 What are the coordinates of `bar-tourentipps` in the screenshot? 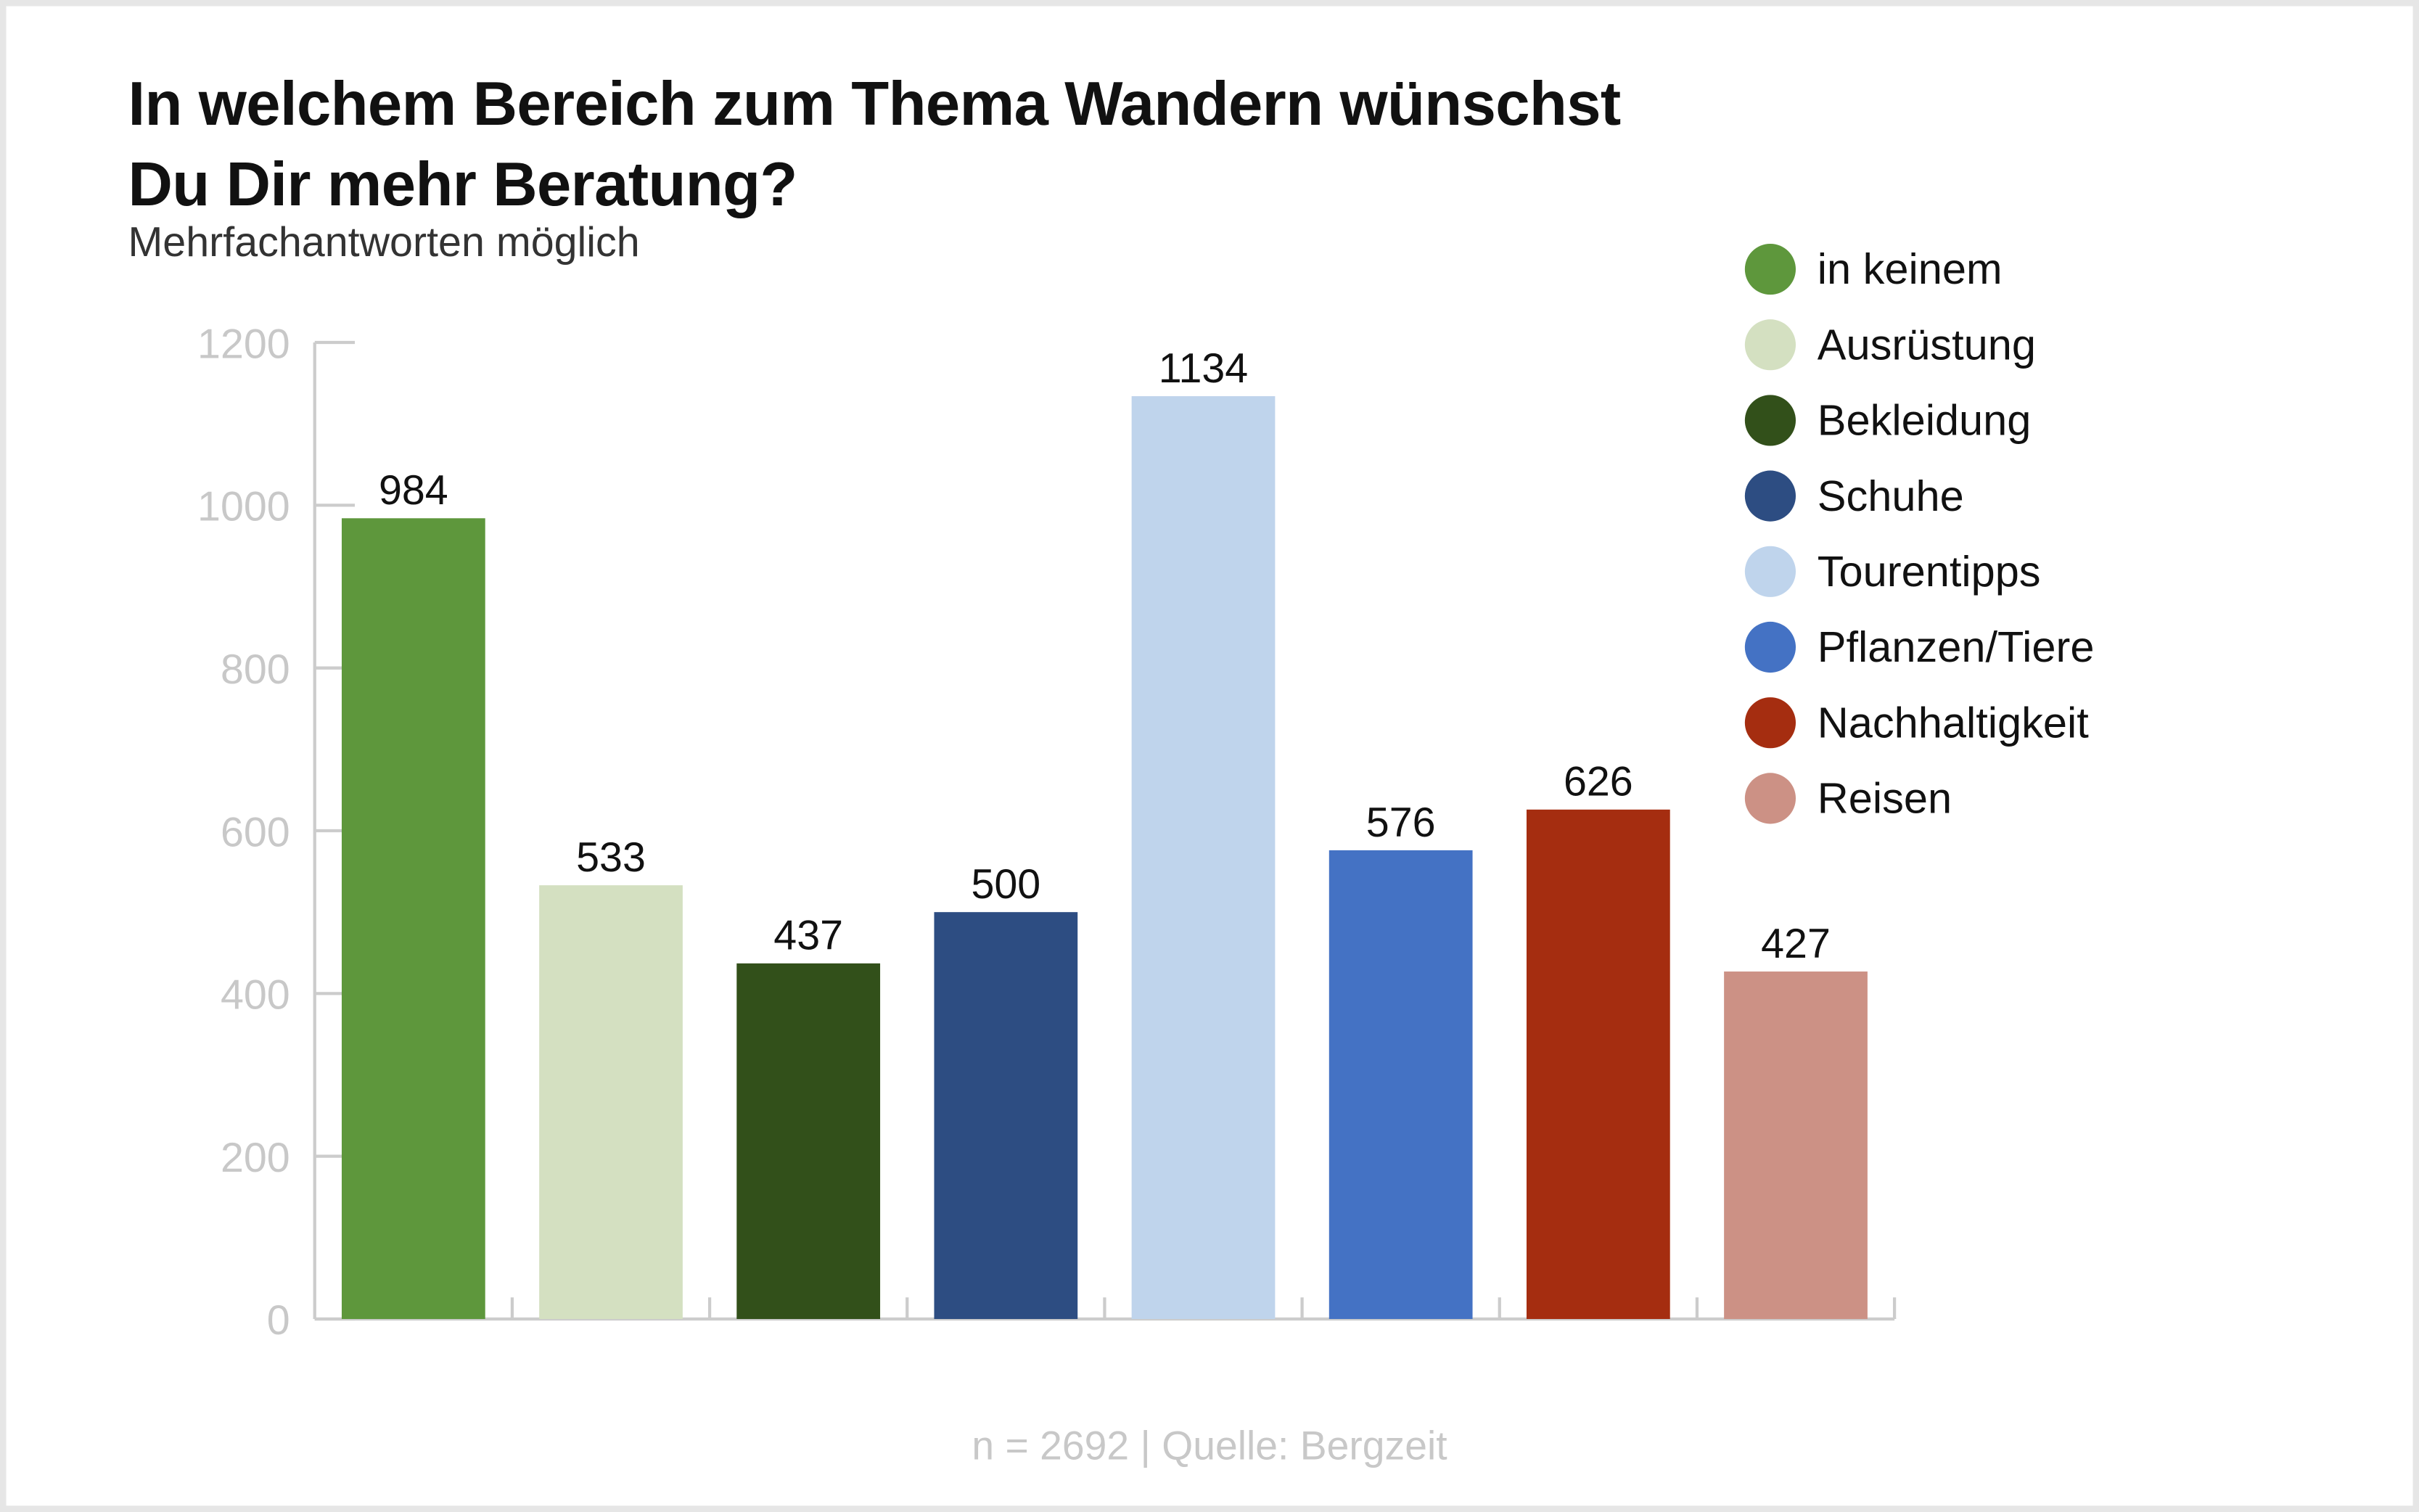 It's located at (1203, 858).